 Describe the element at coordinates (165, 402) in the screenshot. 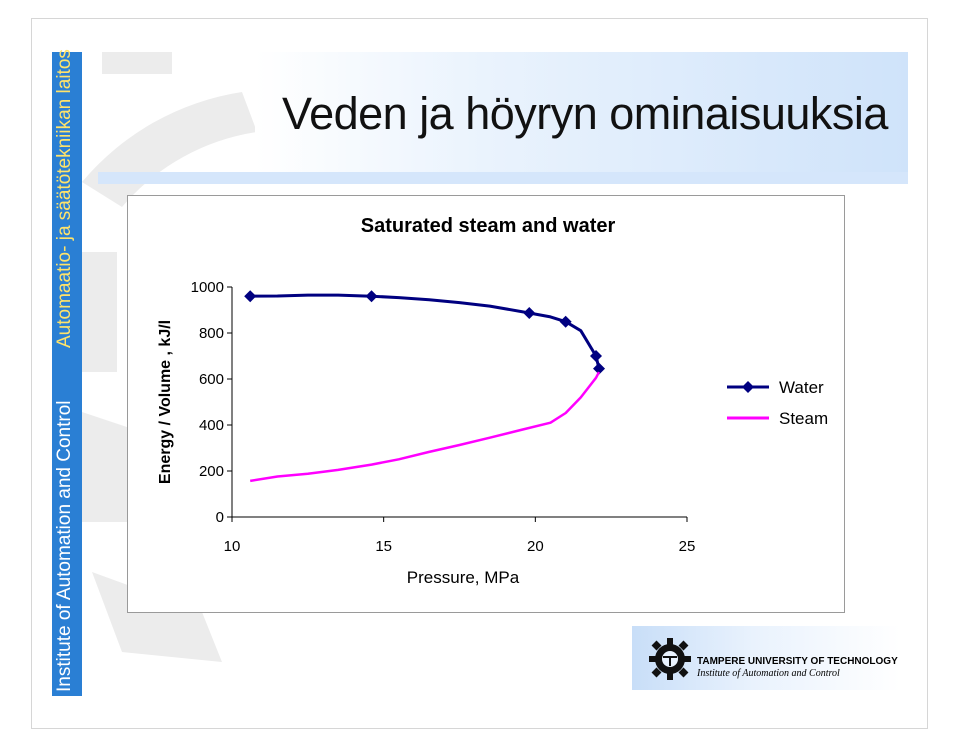

I see `y-axis-label: Energy / Volume , kJ/l` at that location.